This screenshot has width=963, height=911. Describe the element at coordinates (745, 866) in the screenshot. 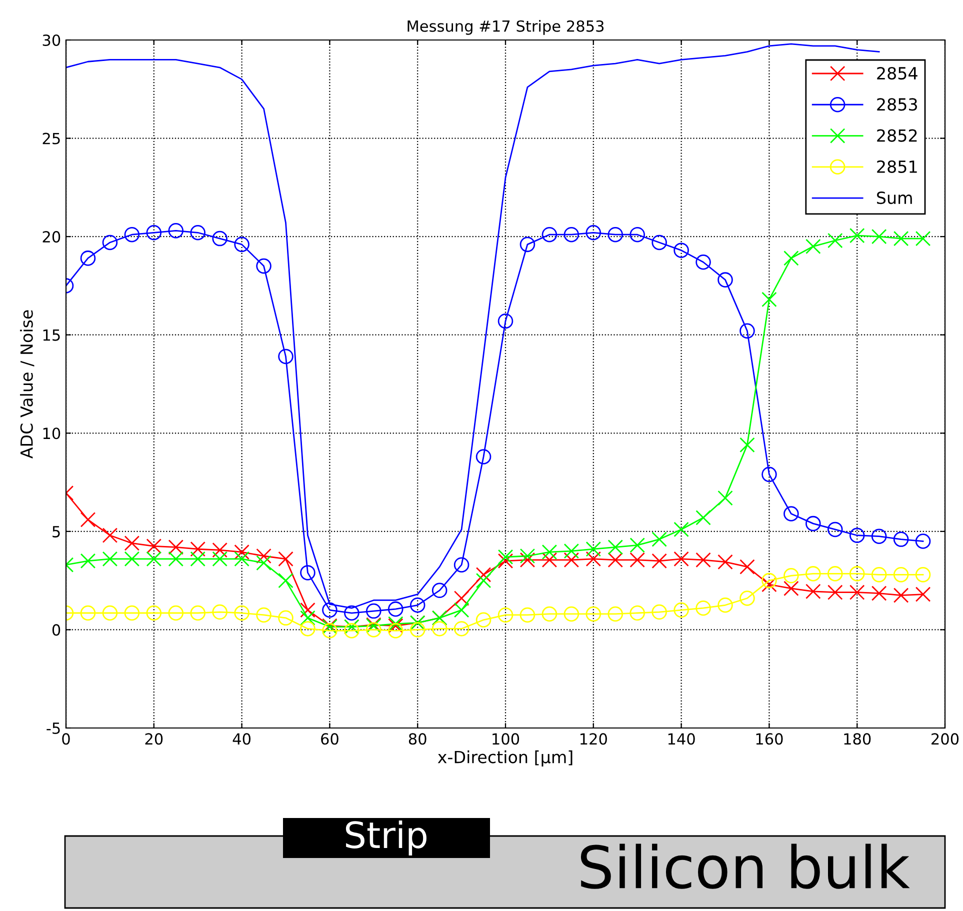

I see `text: Silicon bulk` at that location.